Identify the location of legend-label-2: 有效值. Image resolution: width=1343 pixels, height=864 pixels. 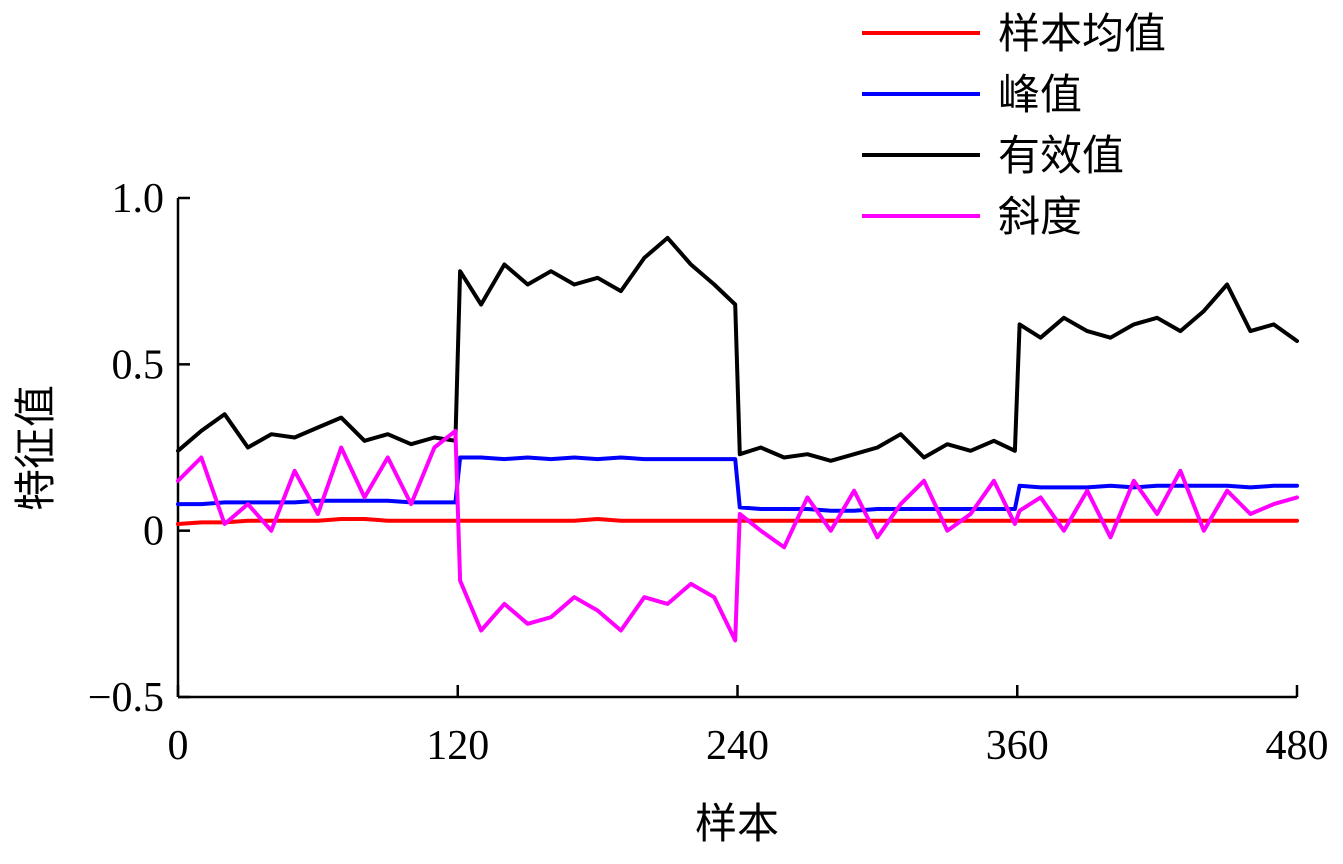
(1061, 157).